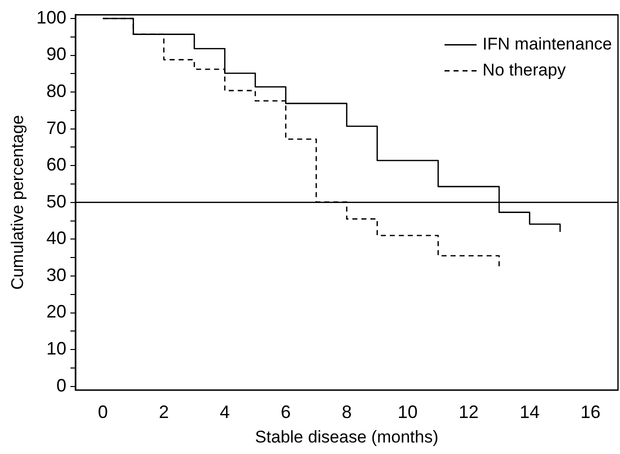  Describe the element at coordinates (346, 436) in the screenshot. I see `x-axis-title: Stable disease (months)` at that location.